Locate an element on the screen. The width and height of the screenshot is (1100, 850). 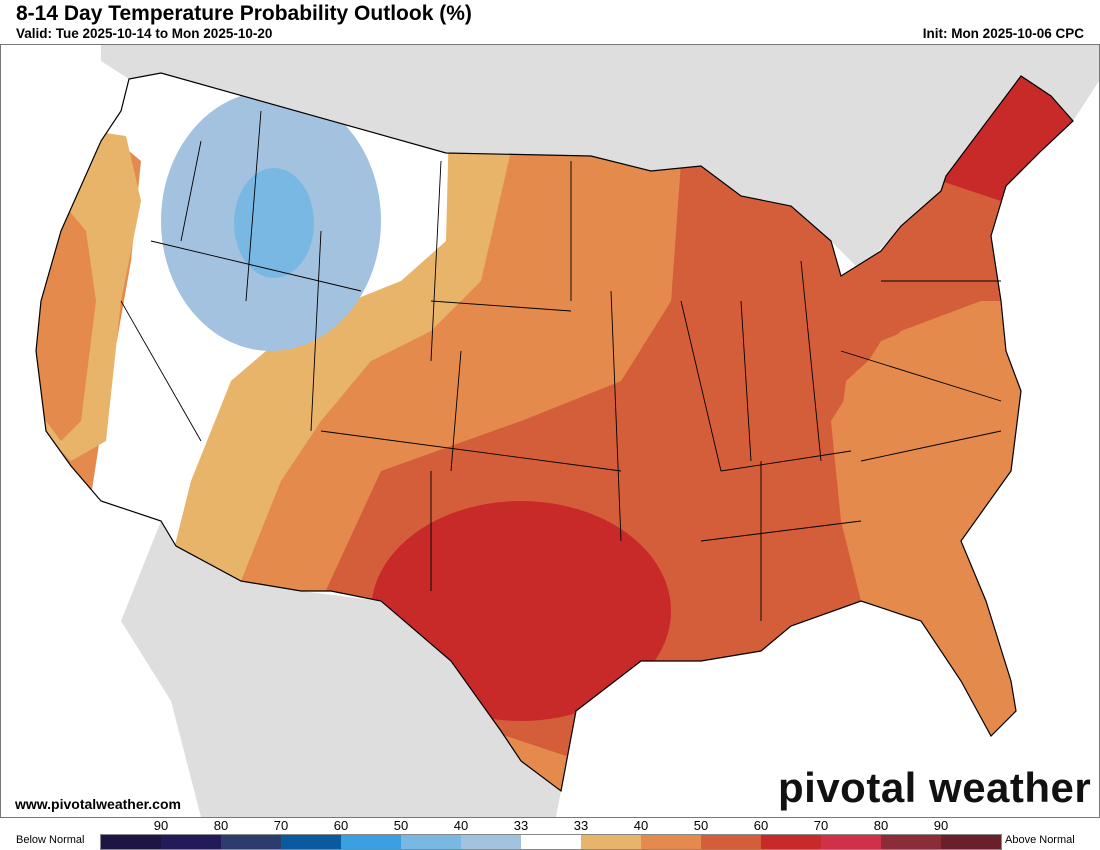
legend-swatch is located at coordinates (131, 842).